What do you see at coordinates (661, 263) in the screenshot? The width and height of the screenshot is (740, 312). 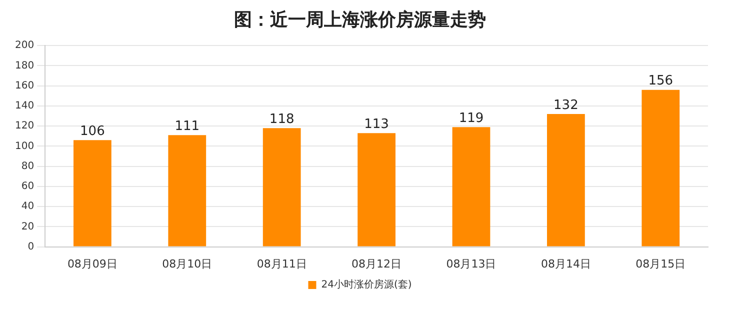 I see `x-tick-label: 08月15日` at bounding box center [661, 263].